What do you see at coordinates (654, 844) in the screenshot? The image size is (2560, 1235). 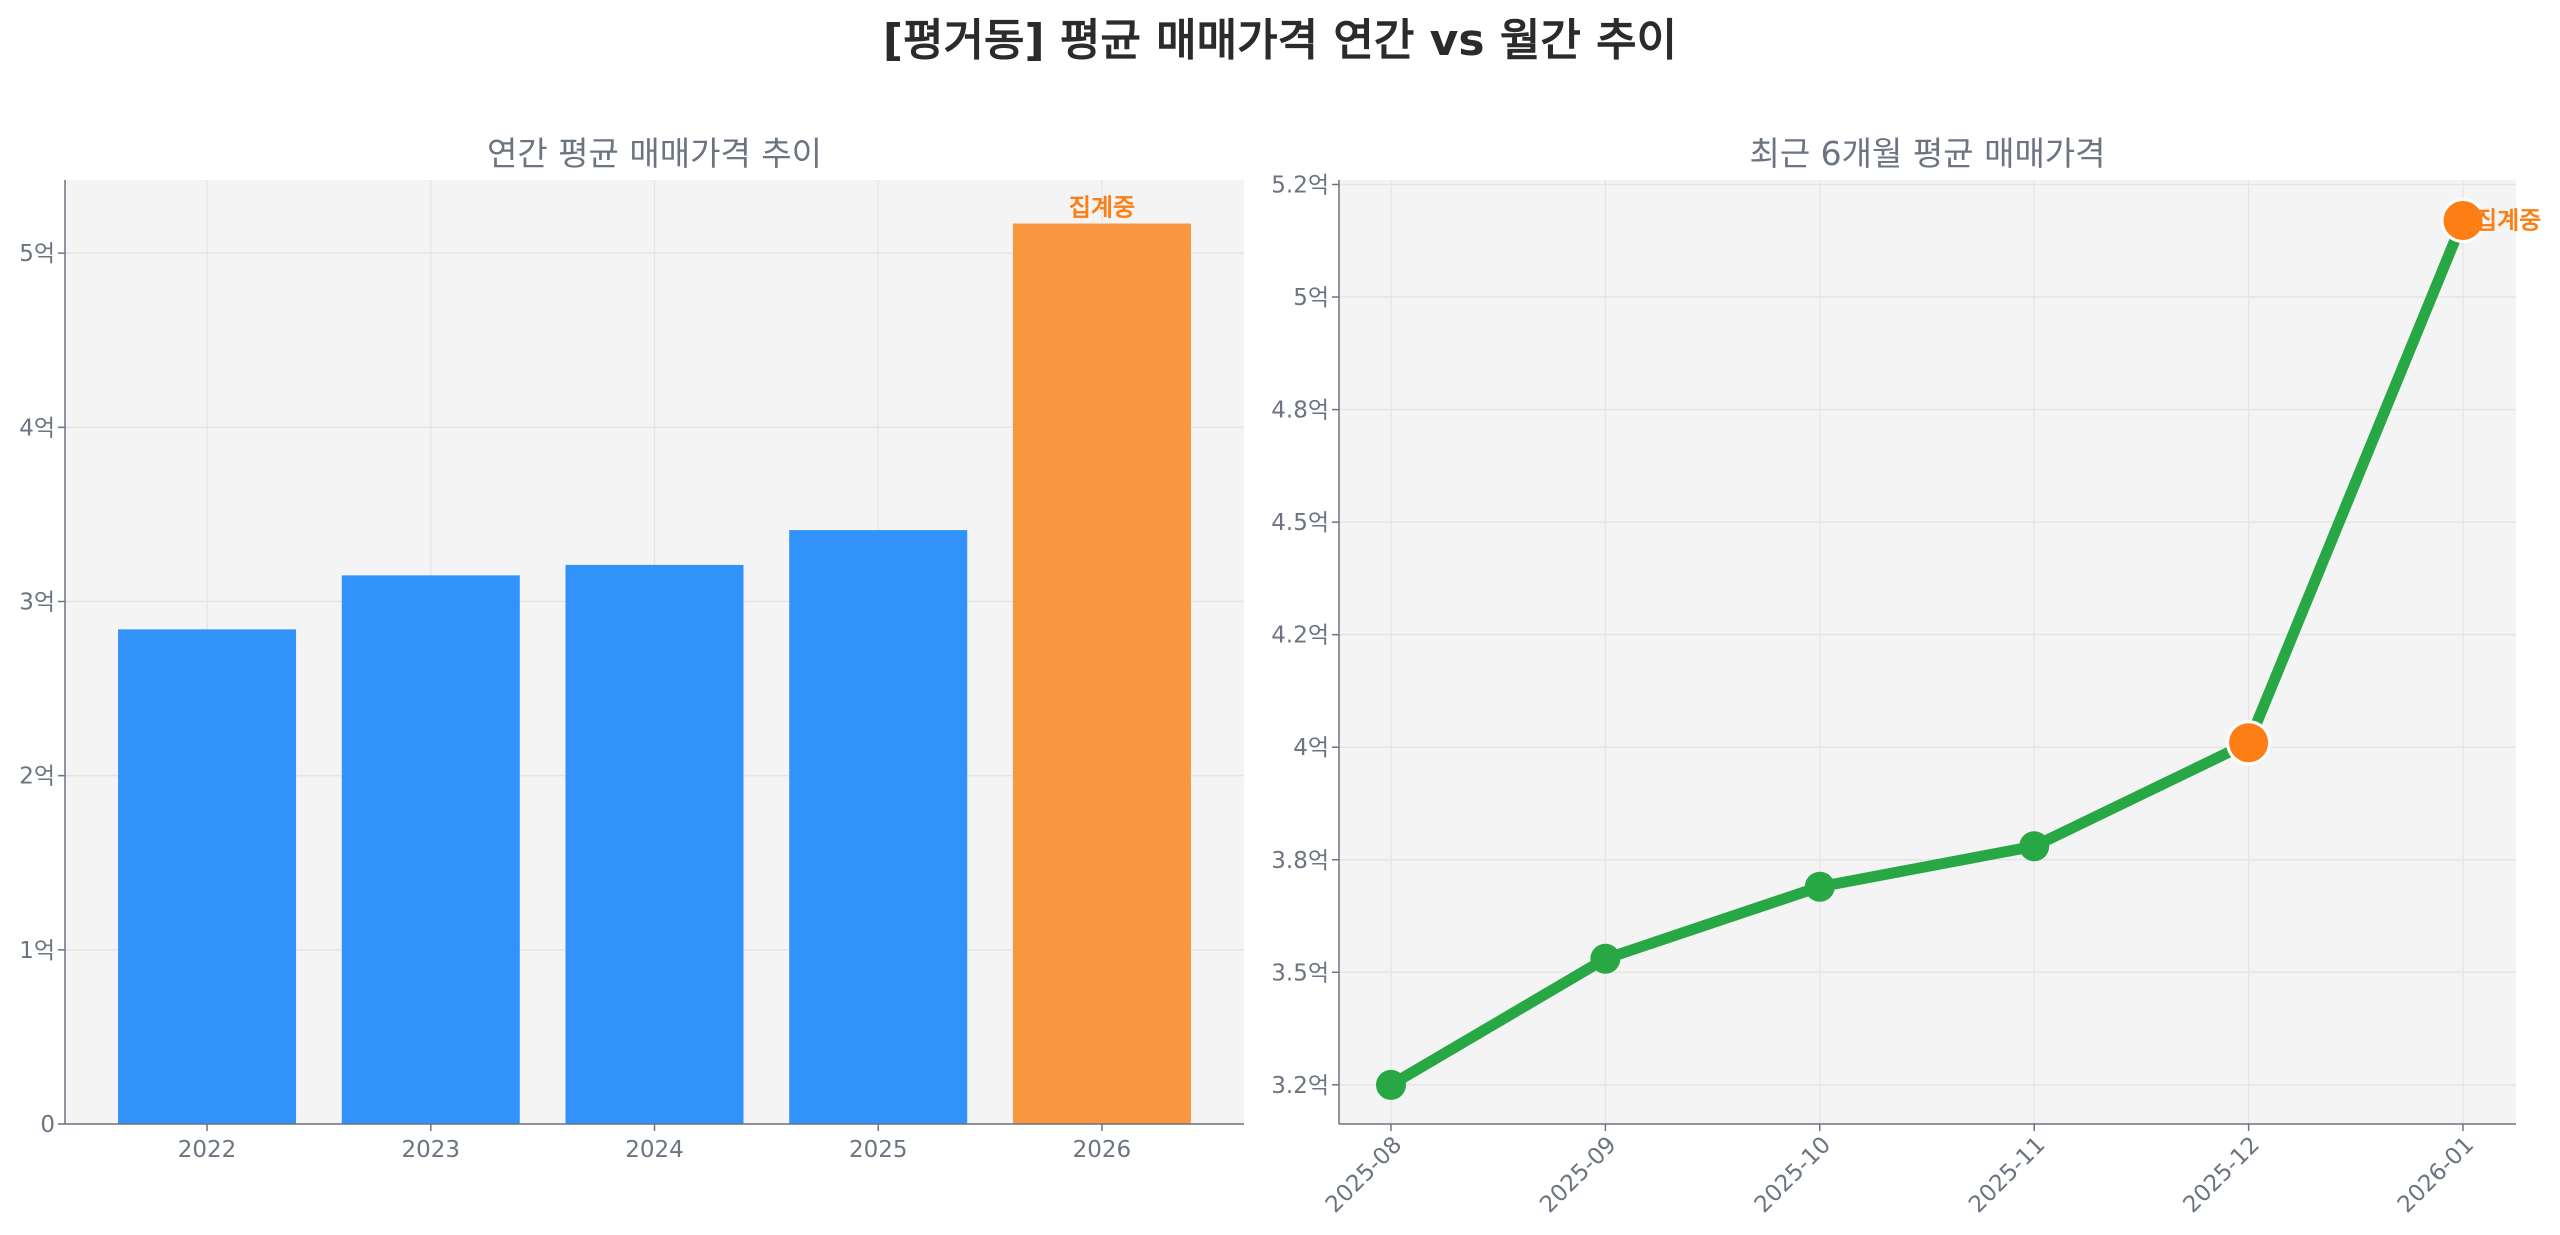 I see `bar-2024` at bounding box center [654, 844].